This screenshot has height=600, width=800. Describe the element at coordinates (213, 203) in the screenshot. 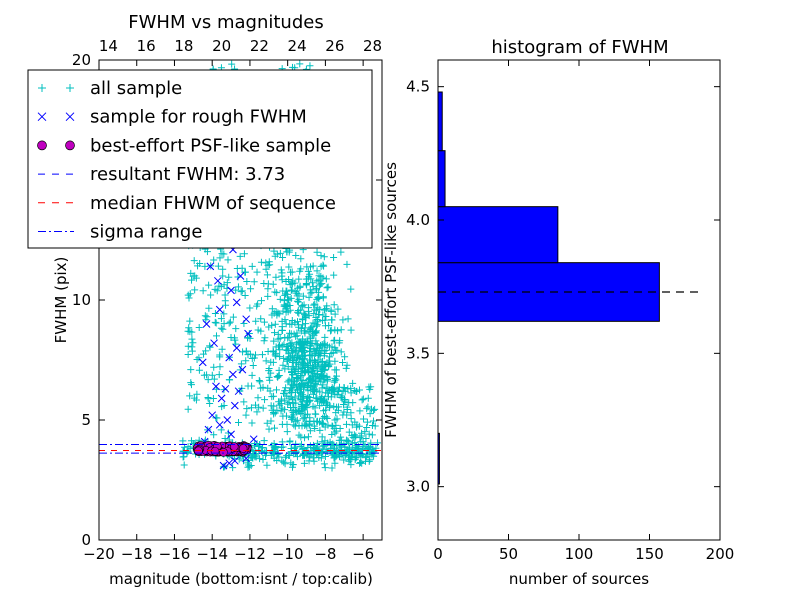

I see `legend-label: median FHWM of sequence` at that location.